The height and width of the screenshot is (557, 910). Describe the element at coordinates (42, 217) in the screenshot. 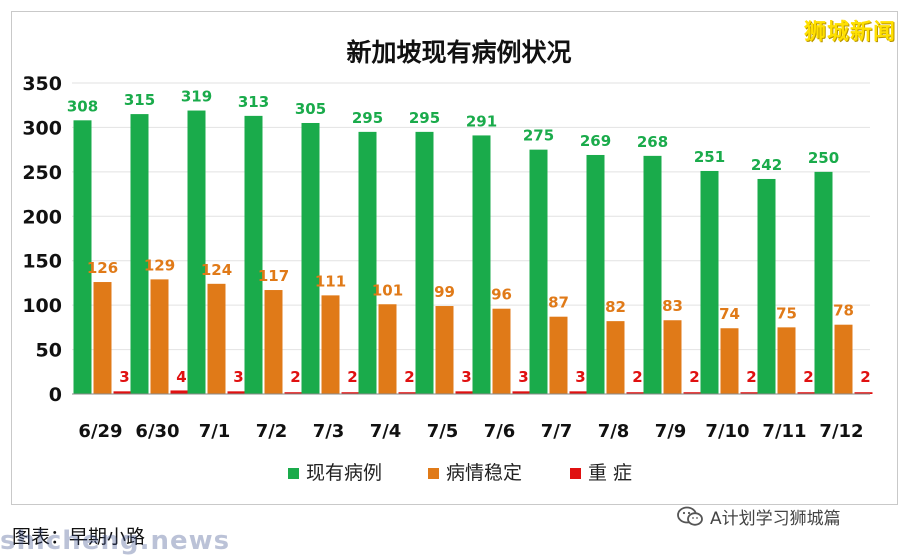

I see `y-tick-label: 200` at that location.